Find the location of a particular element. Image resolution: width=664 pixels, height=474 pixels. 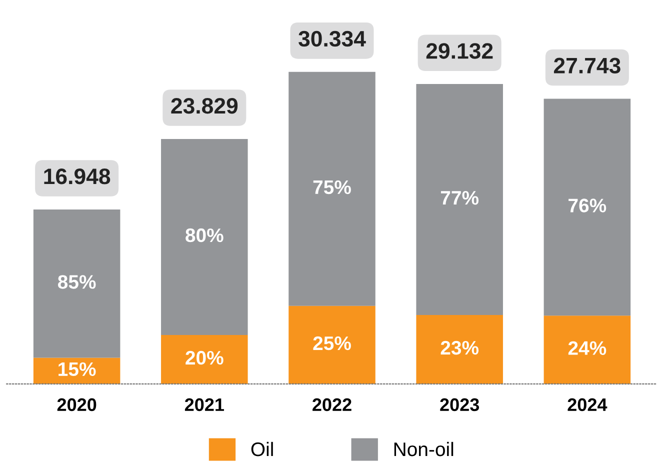

annotation: 25% is located at coordinates (332, 343).